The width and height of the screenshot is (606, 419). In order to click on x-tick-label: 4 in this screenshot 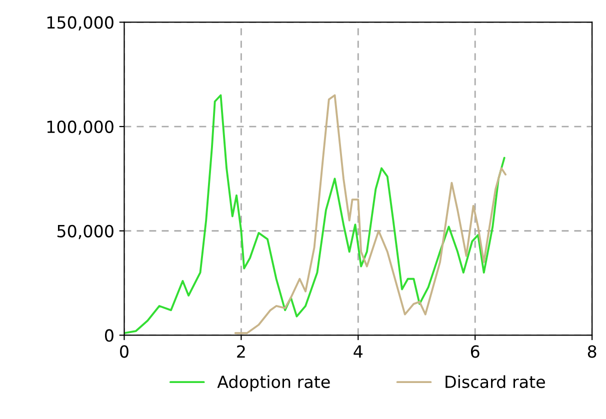, I will do `click(358, 351)`.